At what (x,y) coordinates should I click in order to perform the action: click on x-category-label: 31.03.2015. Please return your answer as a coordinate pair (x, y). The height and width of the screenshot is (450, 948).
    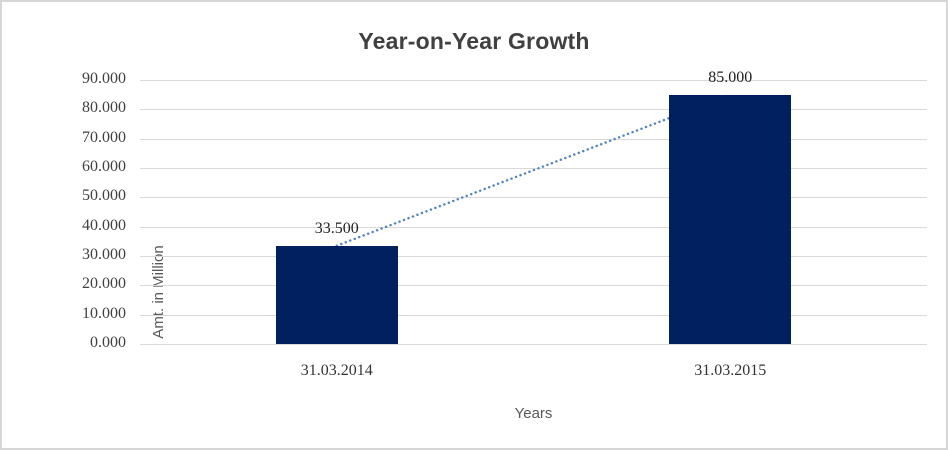
    Looking at the image, I should click on (730, 370).